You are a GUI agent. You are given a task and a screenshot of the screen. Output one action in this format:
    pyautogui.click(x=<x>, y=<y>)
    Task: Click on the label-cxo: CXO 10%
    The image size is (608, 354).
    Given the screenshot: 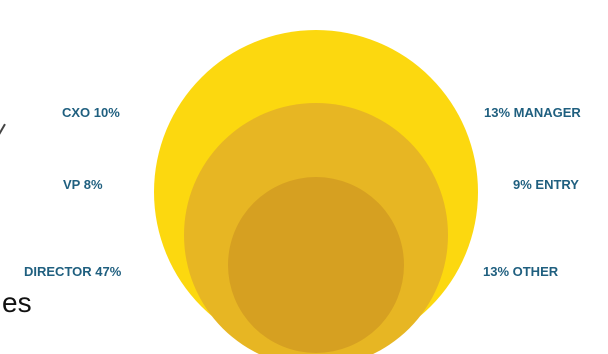 What is the action you would take?
    pyautogui.click(x=91, y=112)
    